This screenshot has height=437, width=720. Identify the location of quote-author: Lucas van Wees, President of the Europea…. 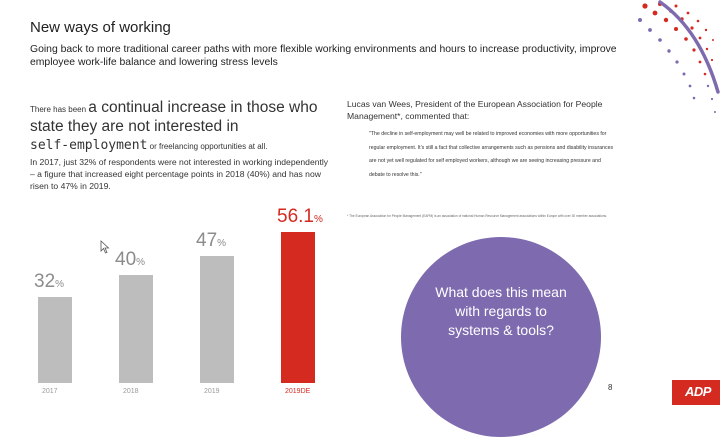
(475, 110).